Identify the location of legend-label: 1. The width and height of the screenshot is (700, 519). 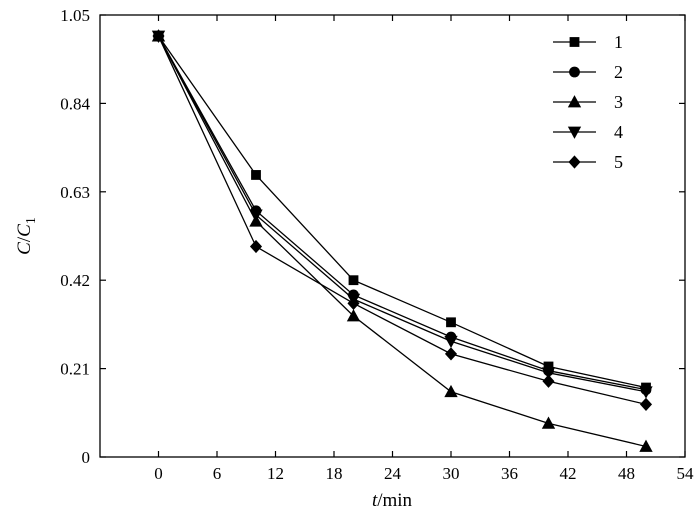
(618, 42).